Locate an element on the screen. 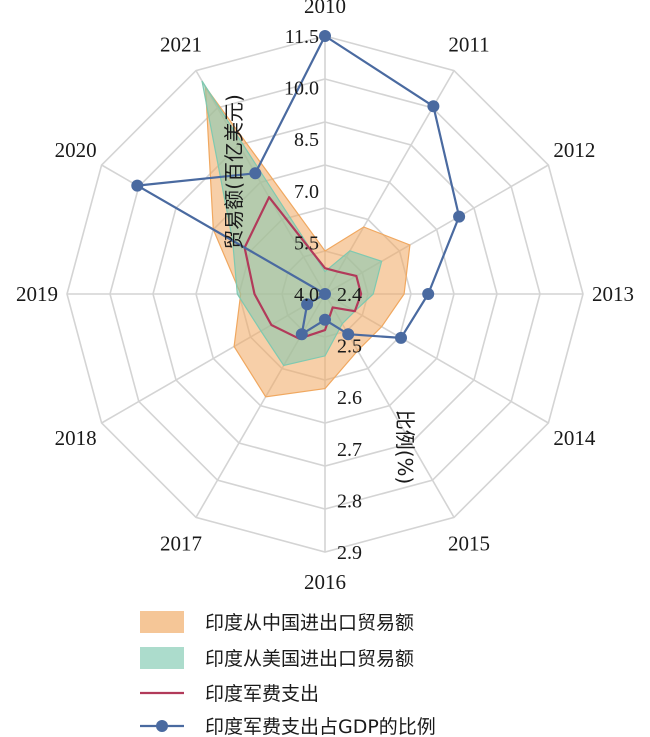 The height and width of the screenshot is (737, 650). category-label: 2015 is located at coordinates (469, 543).